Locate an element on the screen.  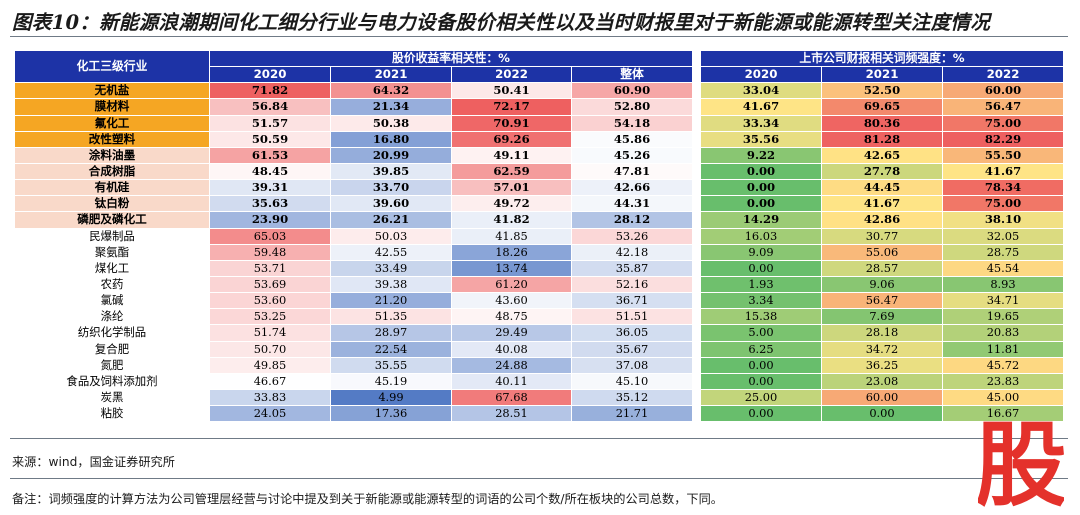
correlation-col-header: 2021 is located at coordinates (391, 75).